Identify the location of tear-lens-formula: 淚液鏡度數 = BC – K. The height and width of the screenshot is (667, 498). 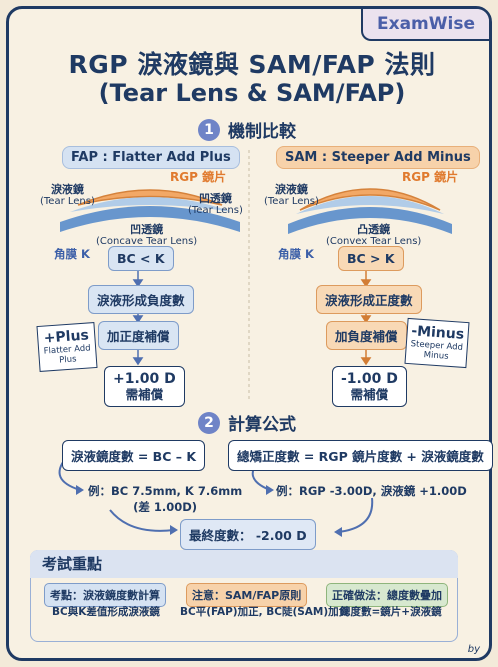
(134, 455).